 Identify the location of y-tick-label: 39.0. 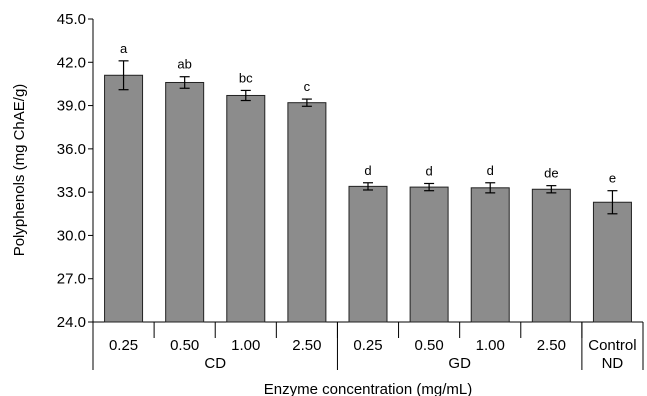
(71, 106).